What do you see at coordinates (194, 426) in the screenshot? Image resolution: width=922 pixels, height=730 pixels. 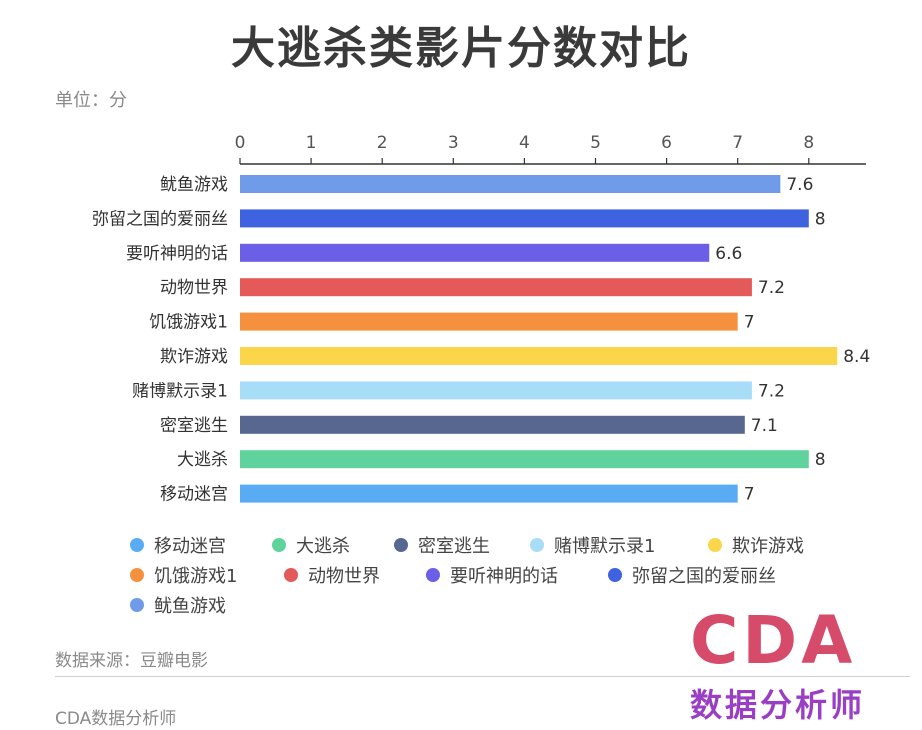 I see `category-label: 密室逃生` at bounding box center [194, 426].